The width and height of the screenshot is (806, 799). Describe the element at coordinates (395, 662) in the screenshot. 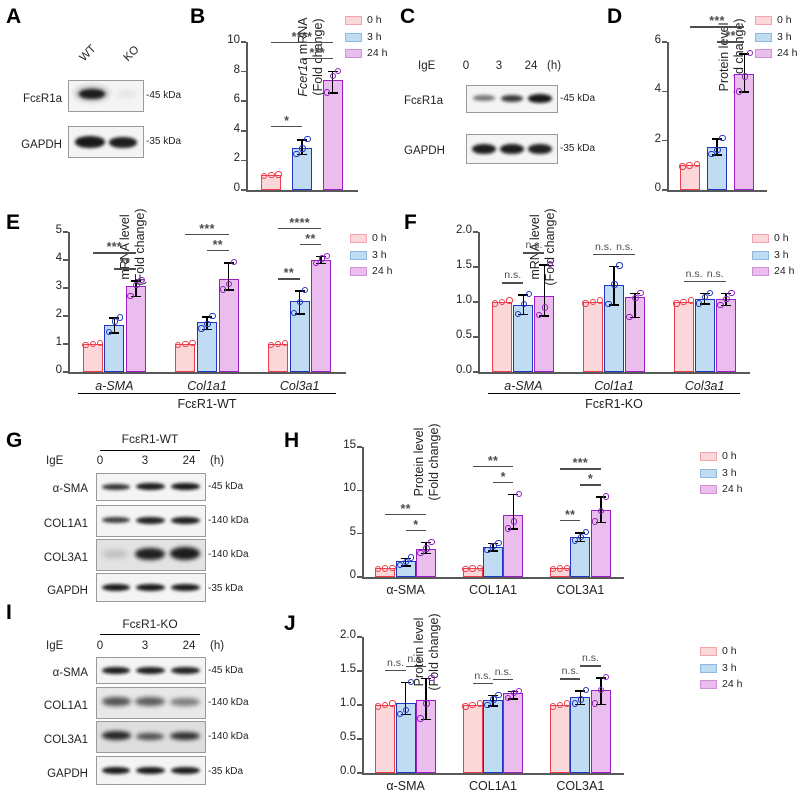

I see `significance-label: n.s.` at that location.